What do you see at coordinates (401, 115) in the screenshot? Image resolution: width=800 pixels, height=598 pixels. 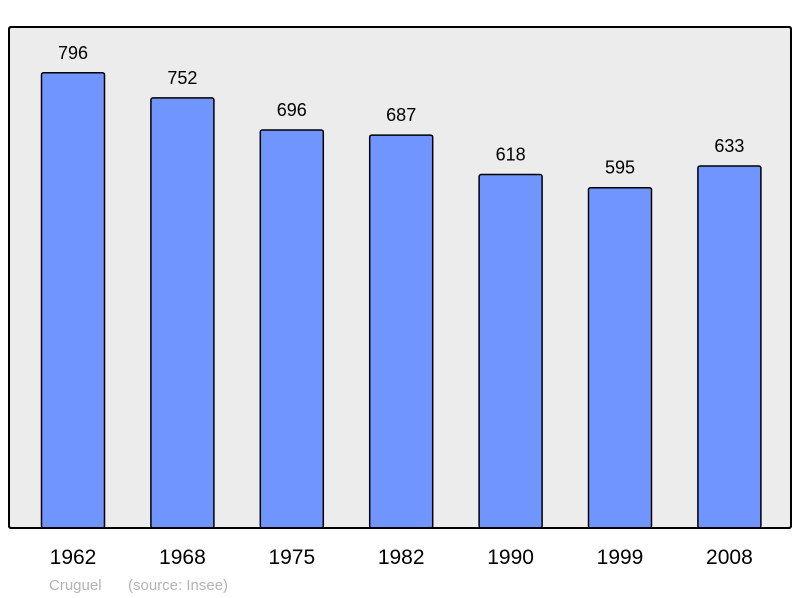 I see `data-label-1982: 687` at bounding box center [401, 115].